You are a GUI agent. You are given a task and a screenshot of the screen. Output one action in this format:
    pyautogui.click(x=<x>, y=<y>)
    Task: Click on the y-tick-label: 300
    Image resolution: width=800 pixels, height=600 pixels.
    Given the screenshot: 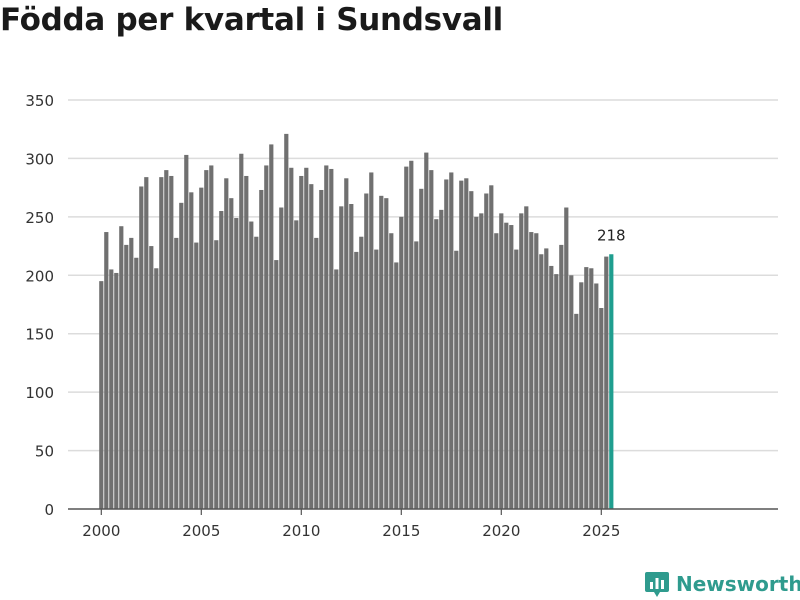 What is the action you would take?
    pyautogui.click(x=39, y=159)
    